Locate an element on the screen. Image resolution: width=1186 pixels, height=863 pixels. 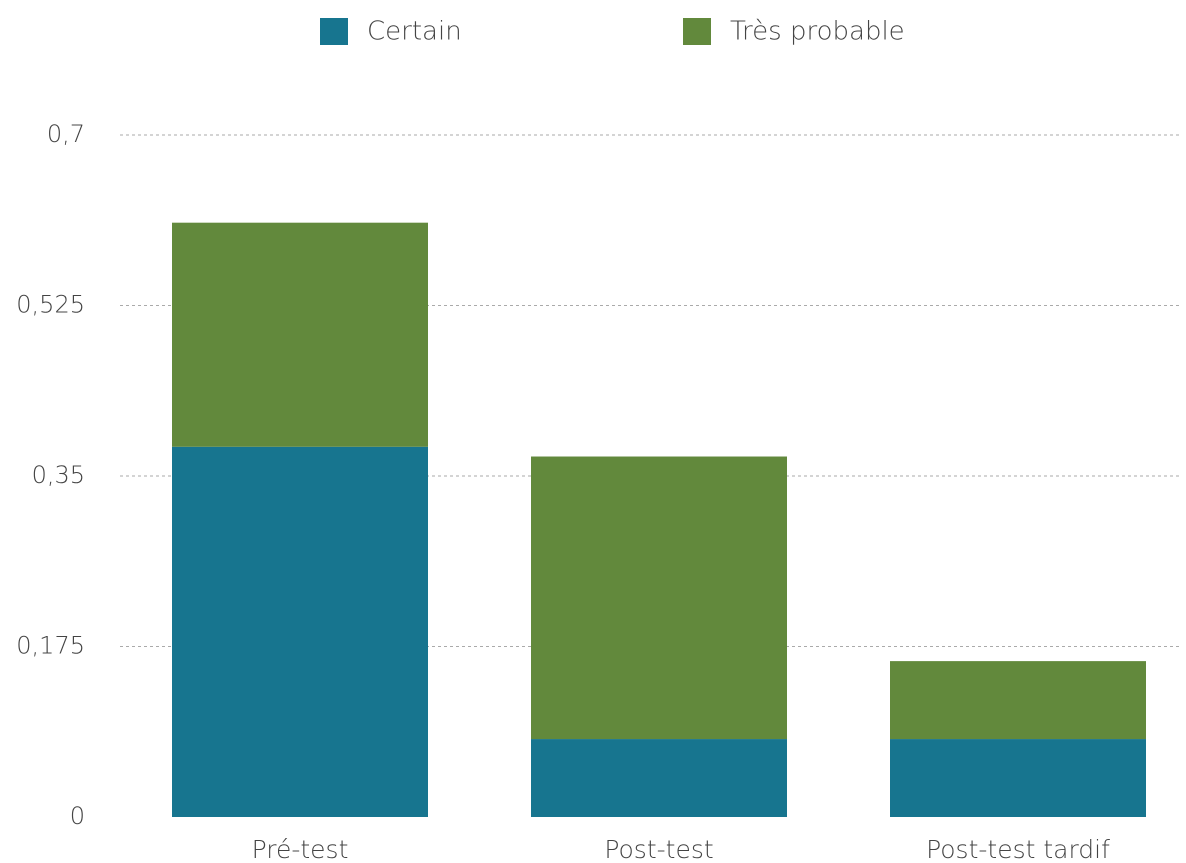
y-tick-label: 0,525 is located at coordinates (50, 305).